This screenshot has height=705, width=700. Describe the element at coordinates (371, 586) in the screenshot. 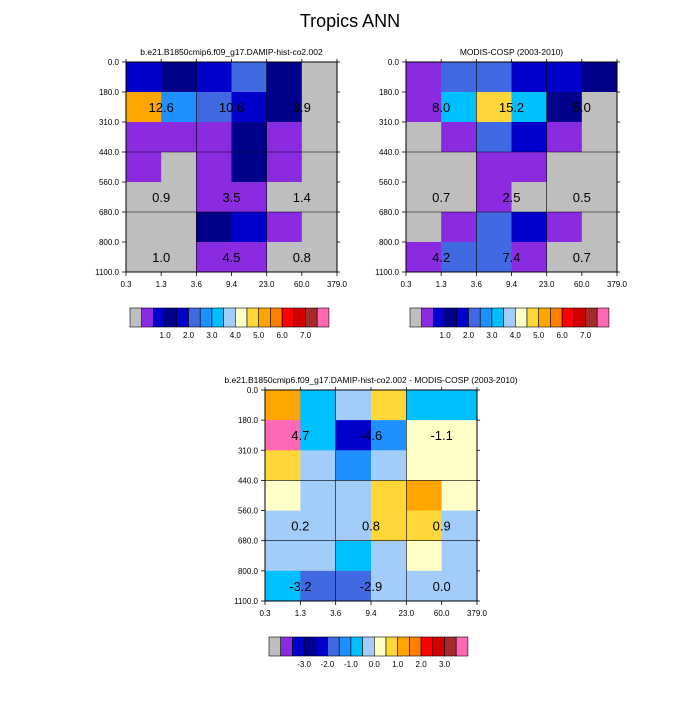

I see `cell-value-label: -2.9` at that location.